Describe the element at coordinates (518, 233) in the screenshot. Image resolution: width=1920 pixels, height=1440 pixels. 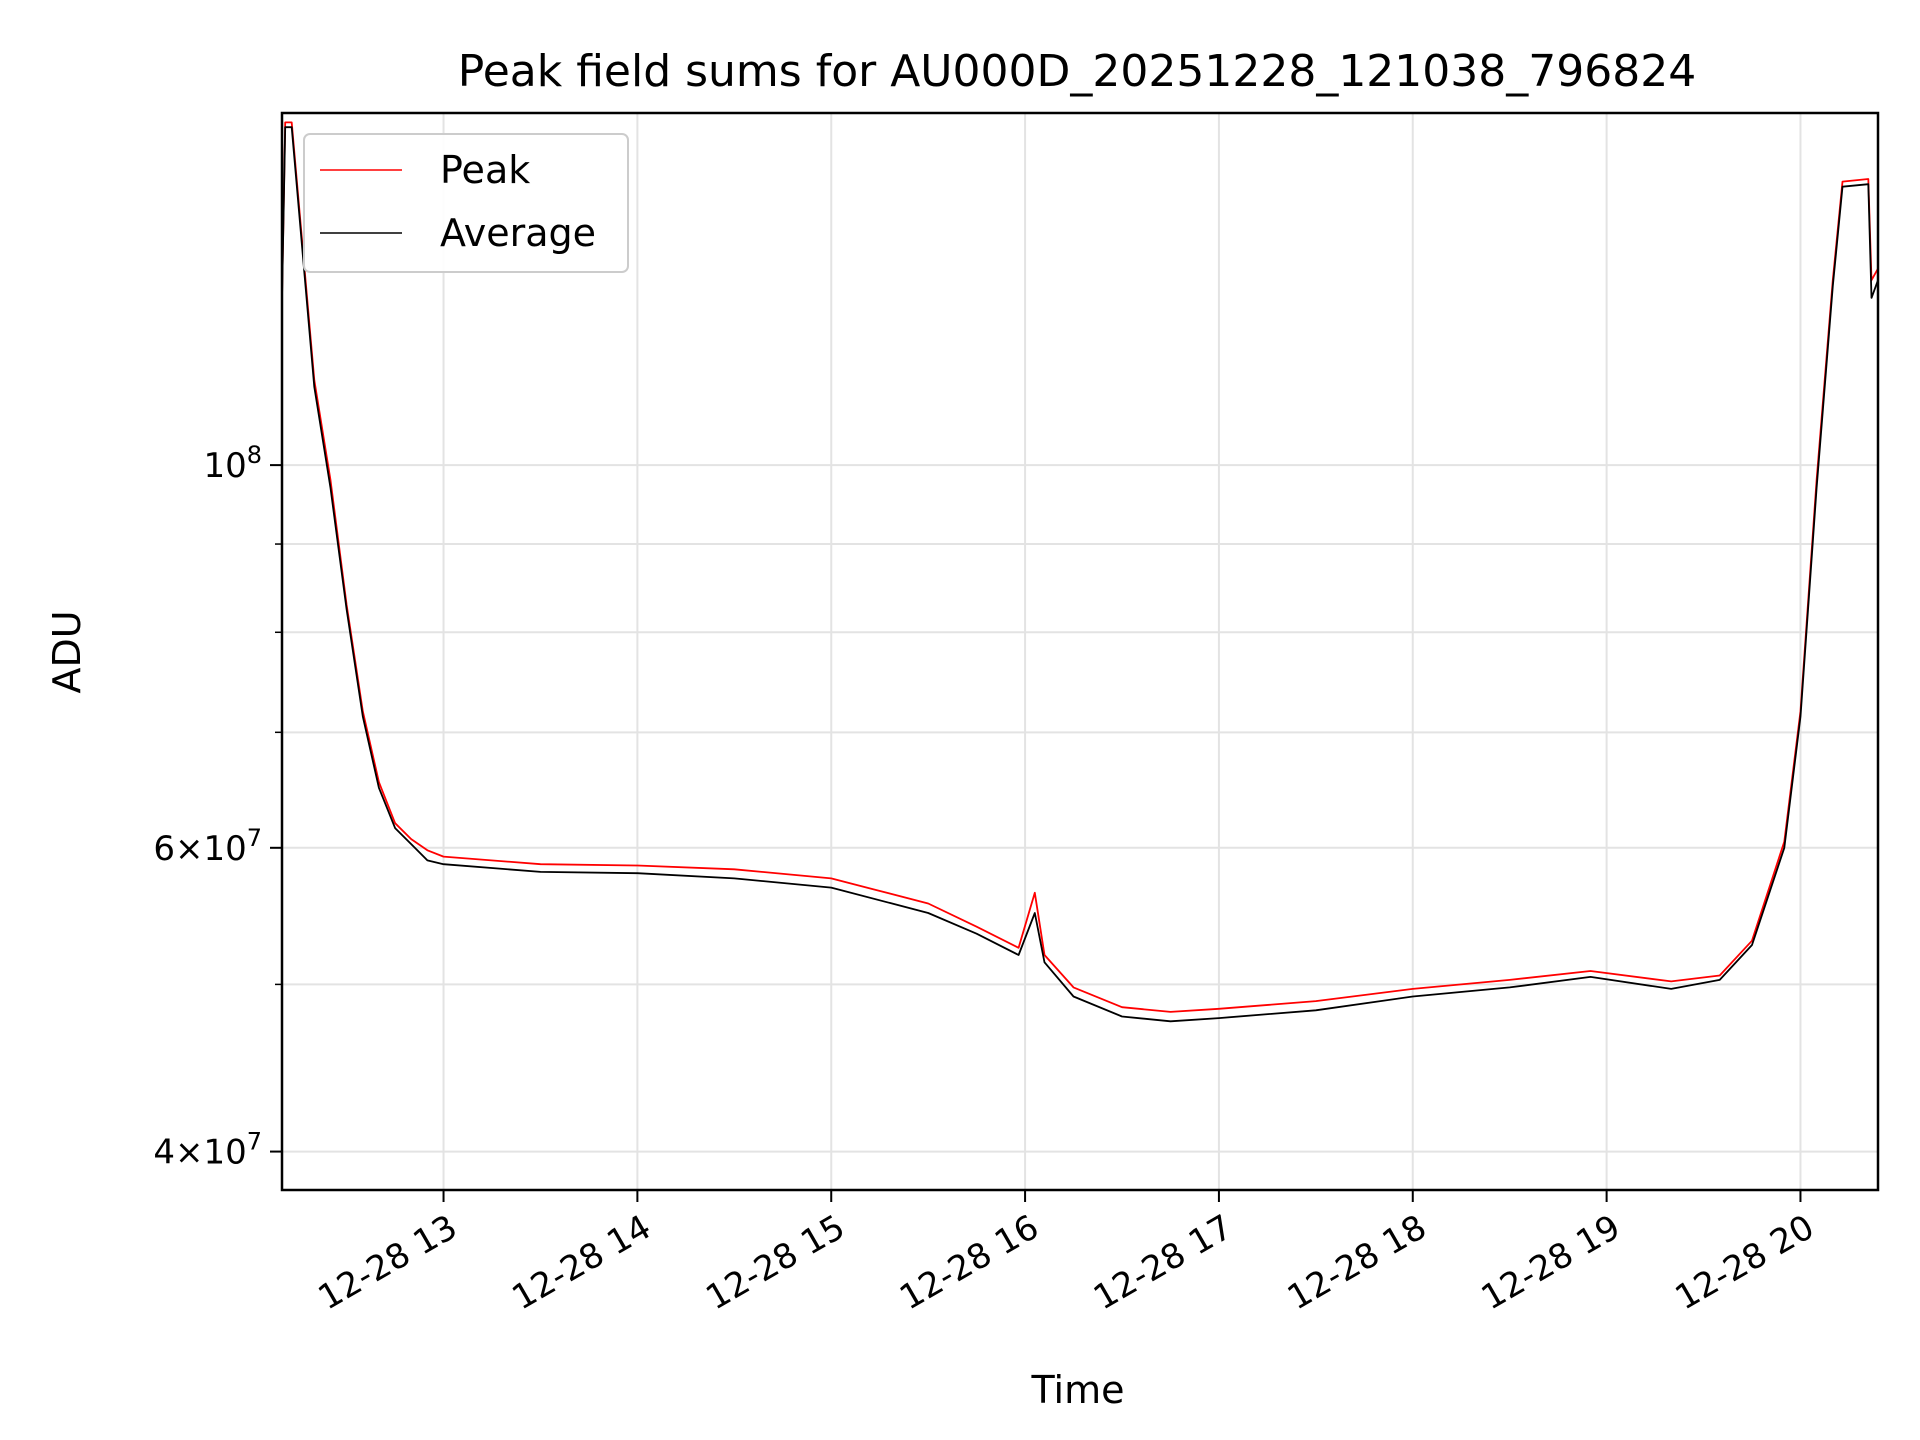
I see `legend-label-average: Average` at that location.